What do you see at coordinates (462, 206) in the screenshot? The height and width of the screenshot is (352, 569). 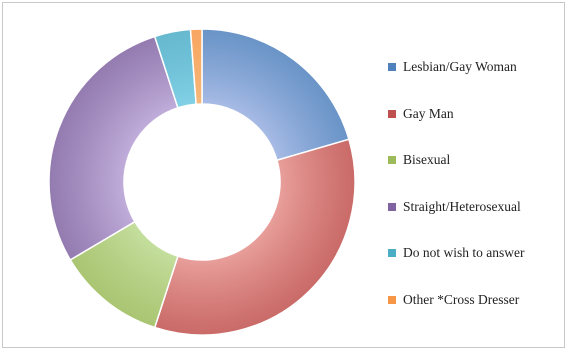 I see `legend-label: Straight/Heterosexual` at bounding box center [462, 206].